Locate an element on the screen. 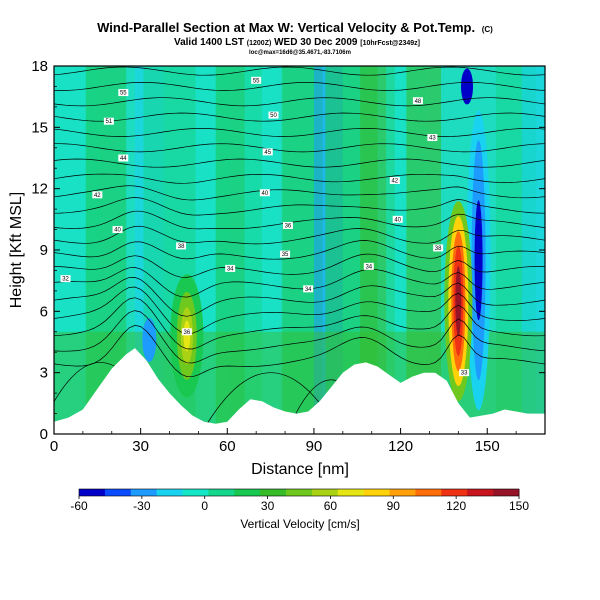 The width and height of the screenshot is (600, 600). colorbar-tick-label: -60 is located at coordinates (79, 506).